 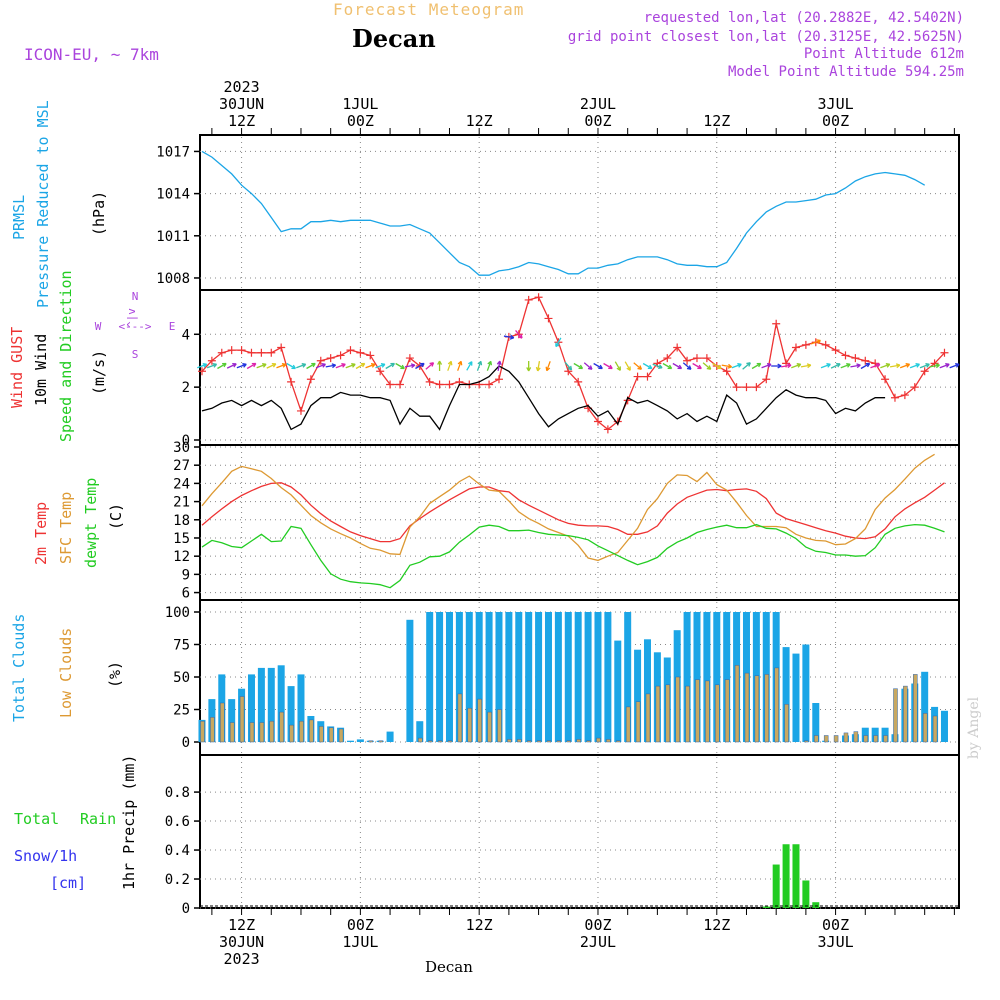 What do you see at coordinates (573, 556) in the screenshot?
I see `dewpt-line` at bounding box center [573, 556].